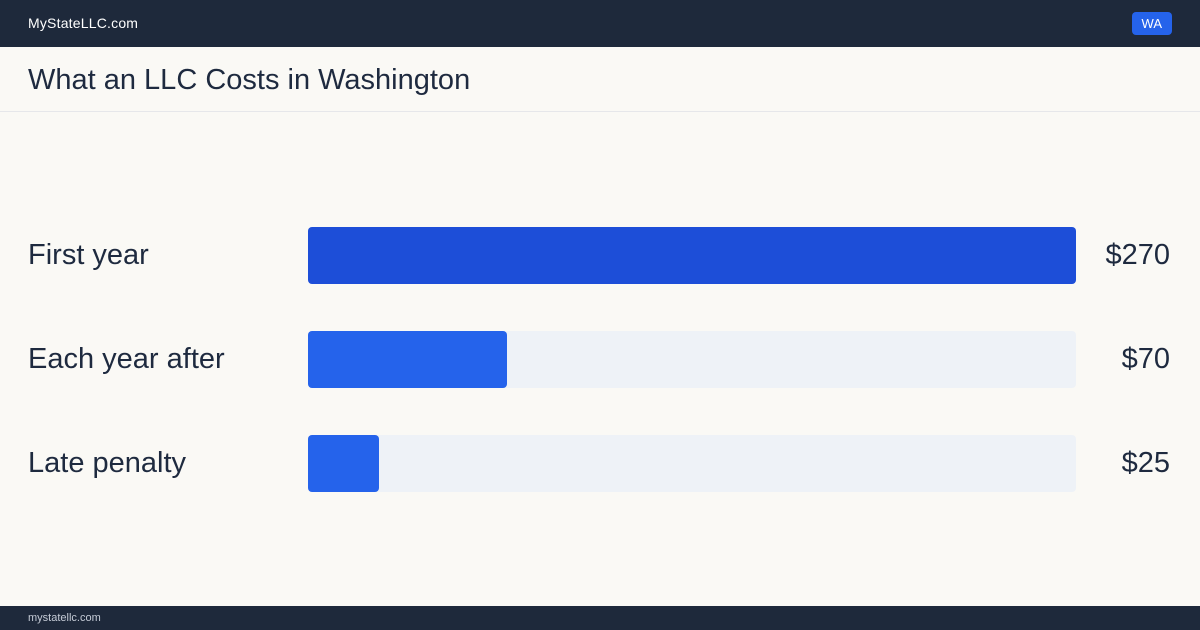 The image size is (1200, 630). What do you see at coordinates (83, 23) in the screenshot?
I see `site-name: MyStateLLC.com` at bounding box center [83, 23].